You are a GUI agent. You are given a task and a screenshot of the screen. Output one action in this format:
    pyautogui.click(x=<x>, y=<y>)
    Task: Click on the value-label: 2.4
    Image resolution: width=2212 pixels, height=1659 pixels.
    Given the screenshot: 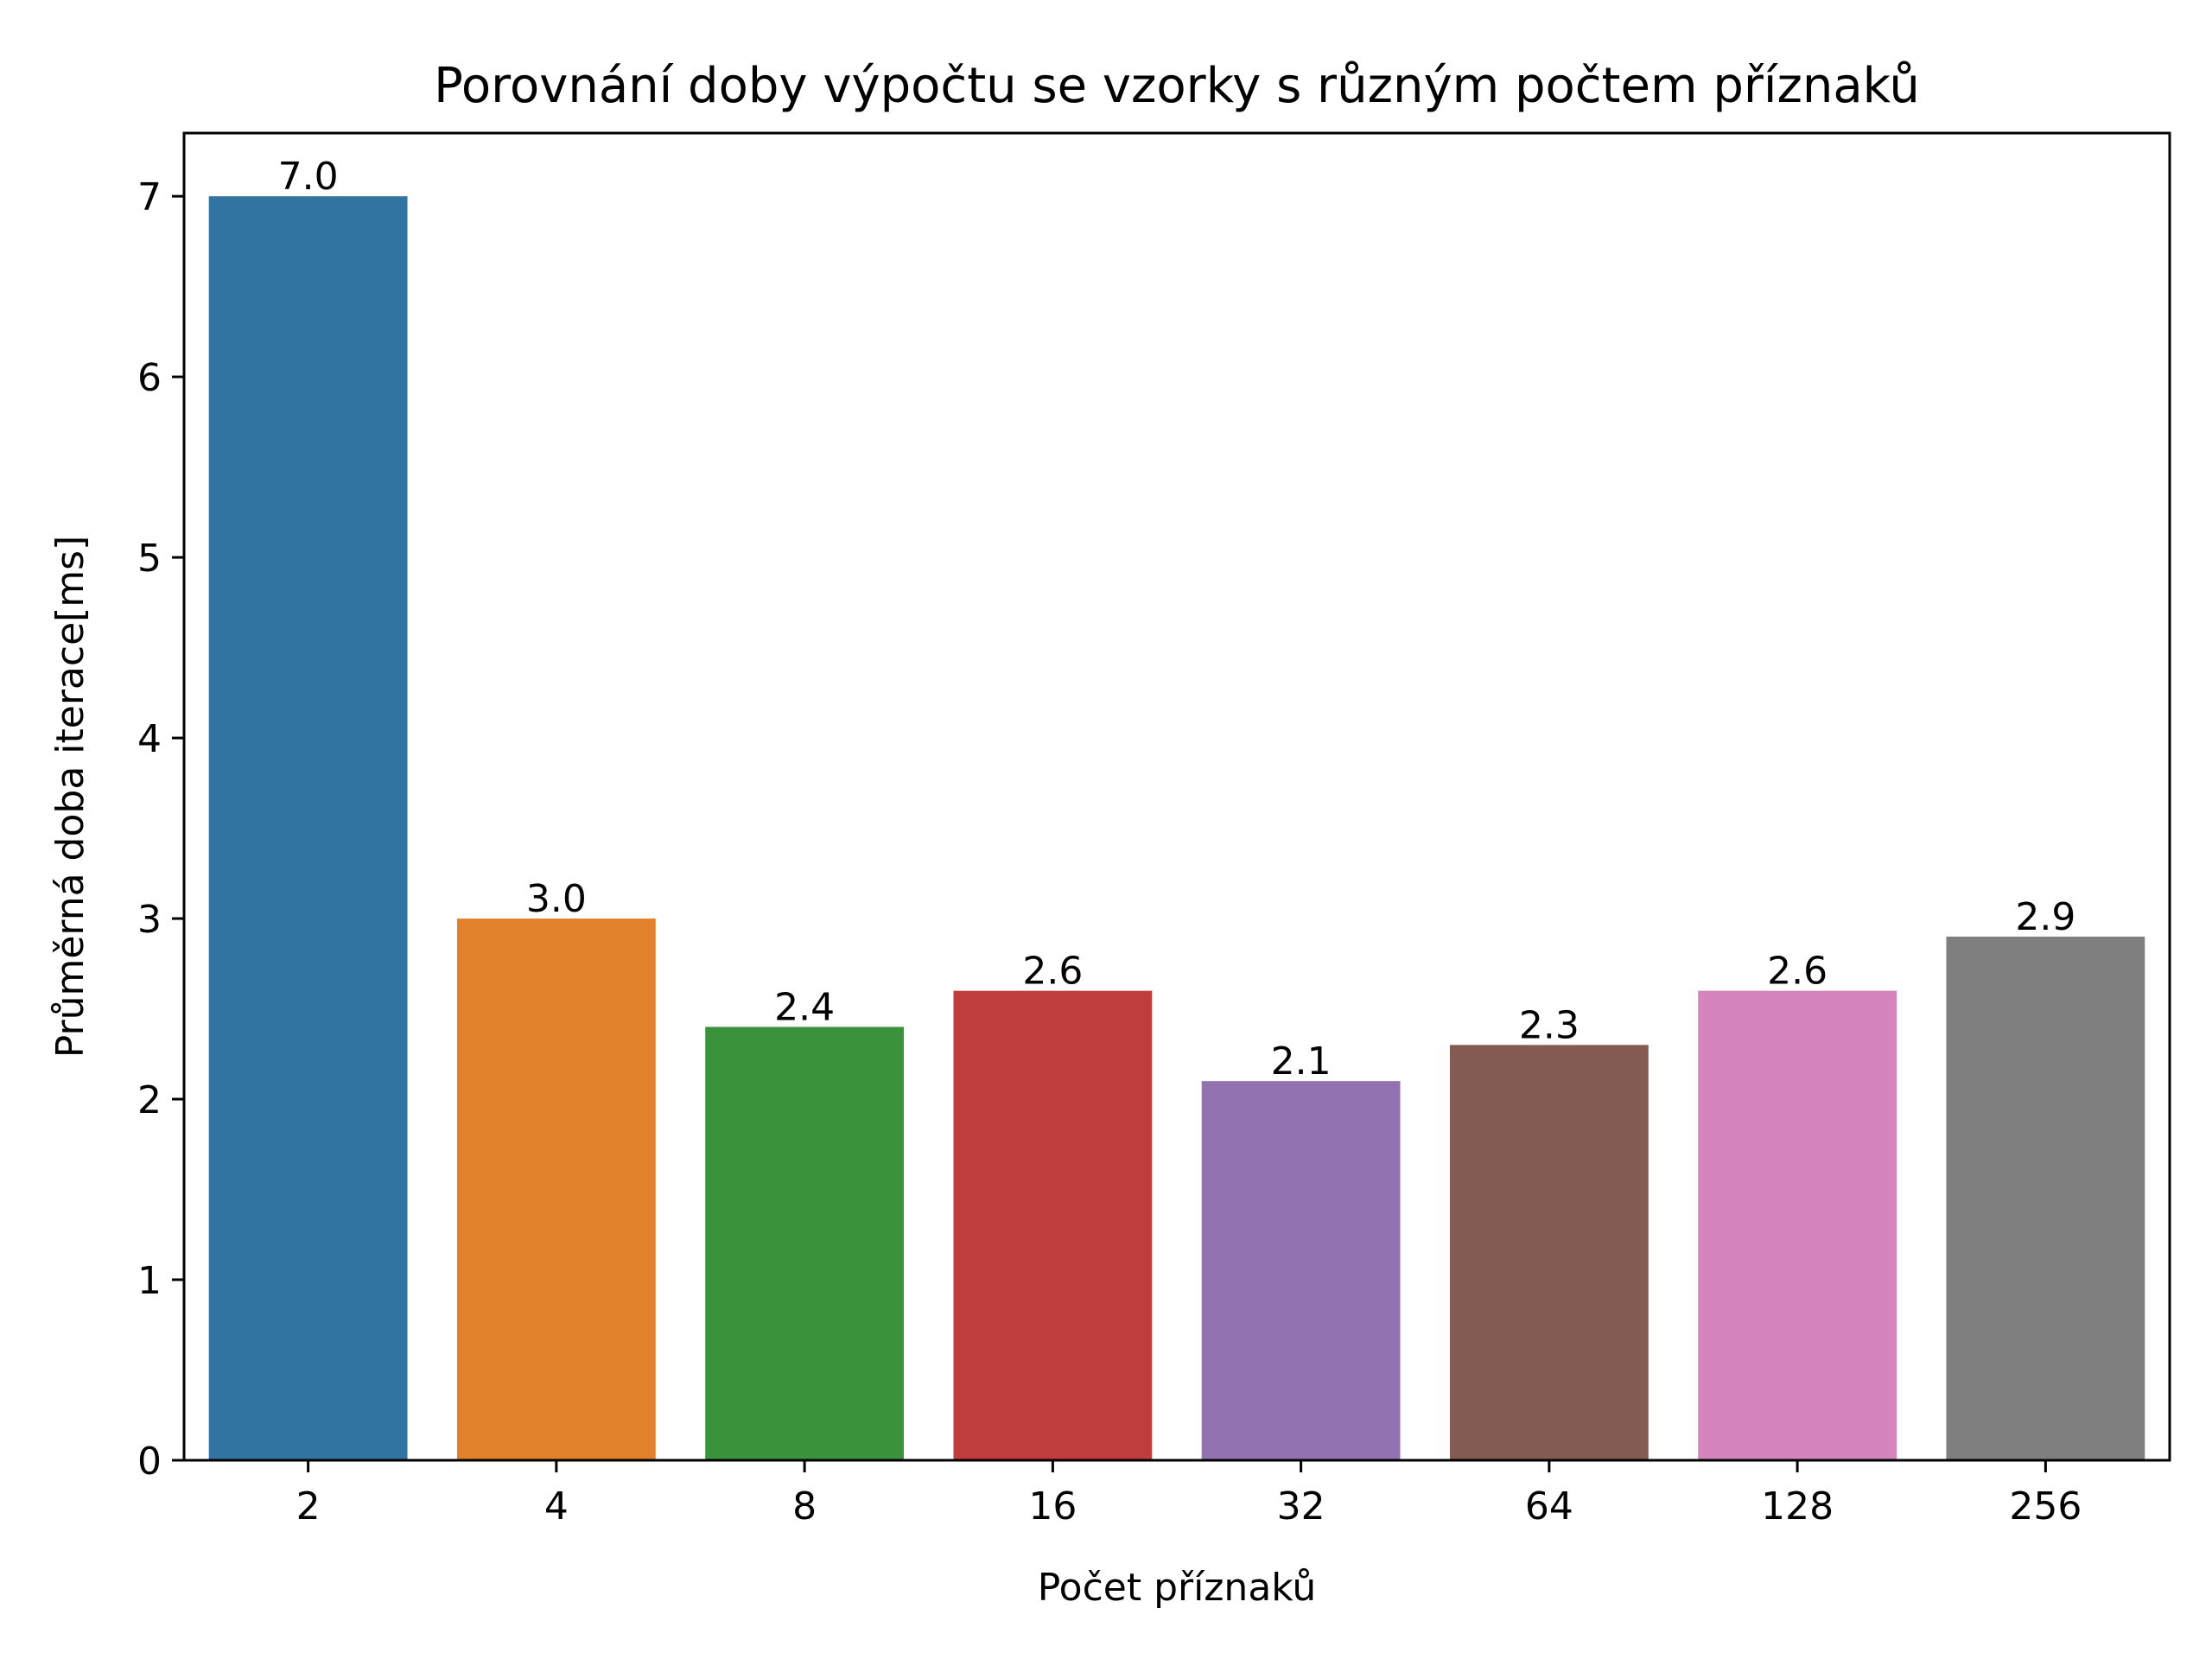 What is the action you would take?
    pyautogui.click(x=804, y=1007)
    